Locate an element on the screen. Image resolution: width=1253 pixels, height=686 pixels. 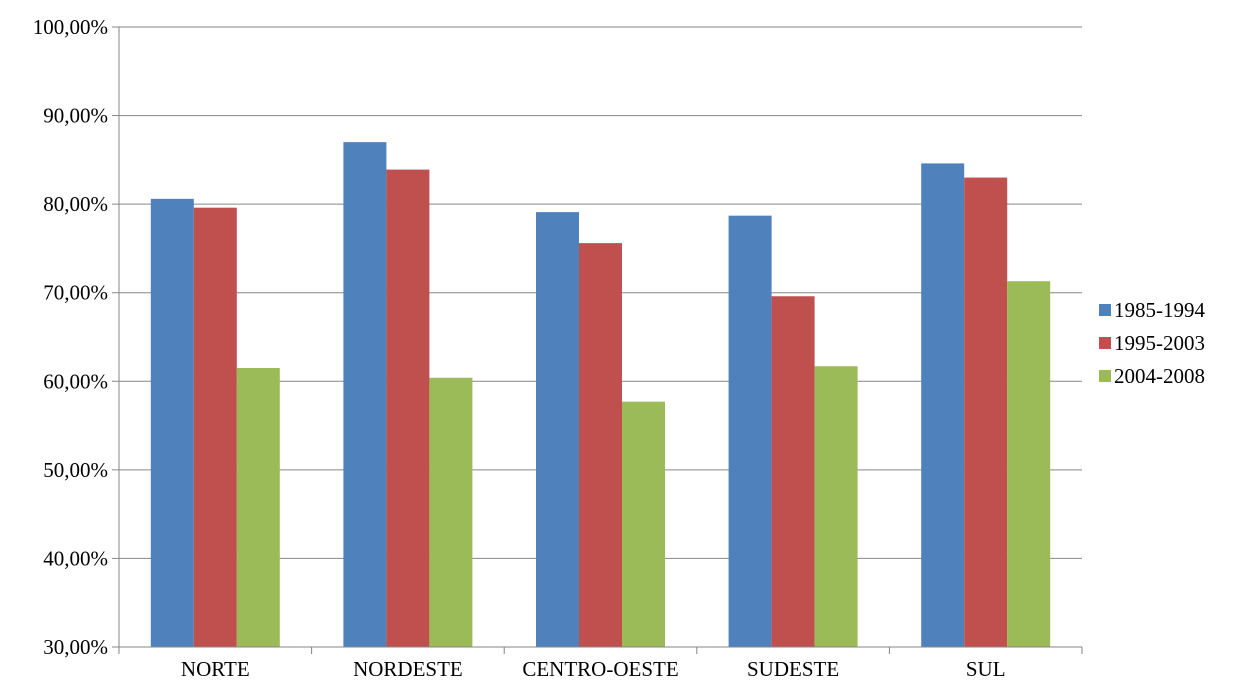
bar-sul-2004-2008 is located at coordinates (1029, 464).